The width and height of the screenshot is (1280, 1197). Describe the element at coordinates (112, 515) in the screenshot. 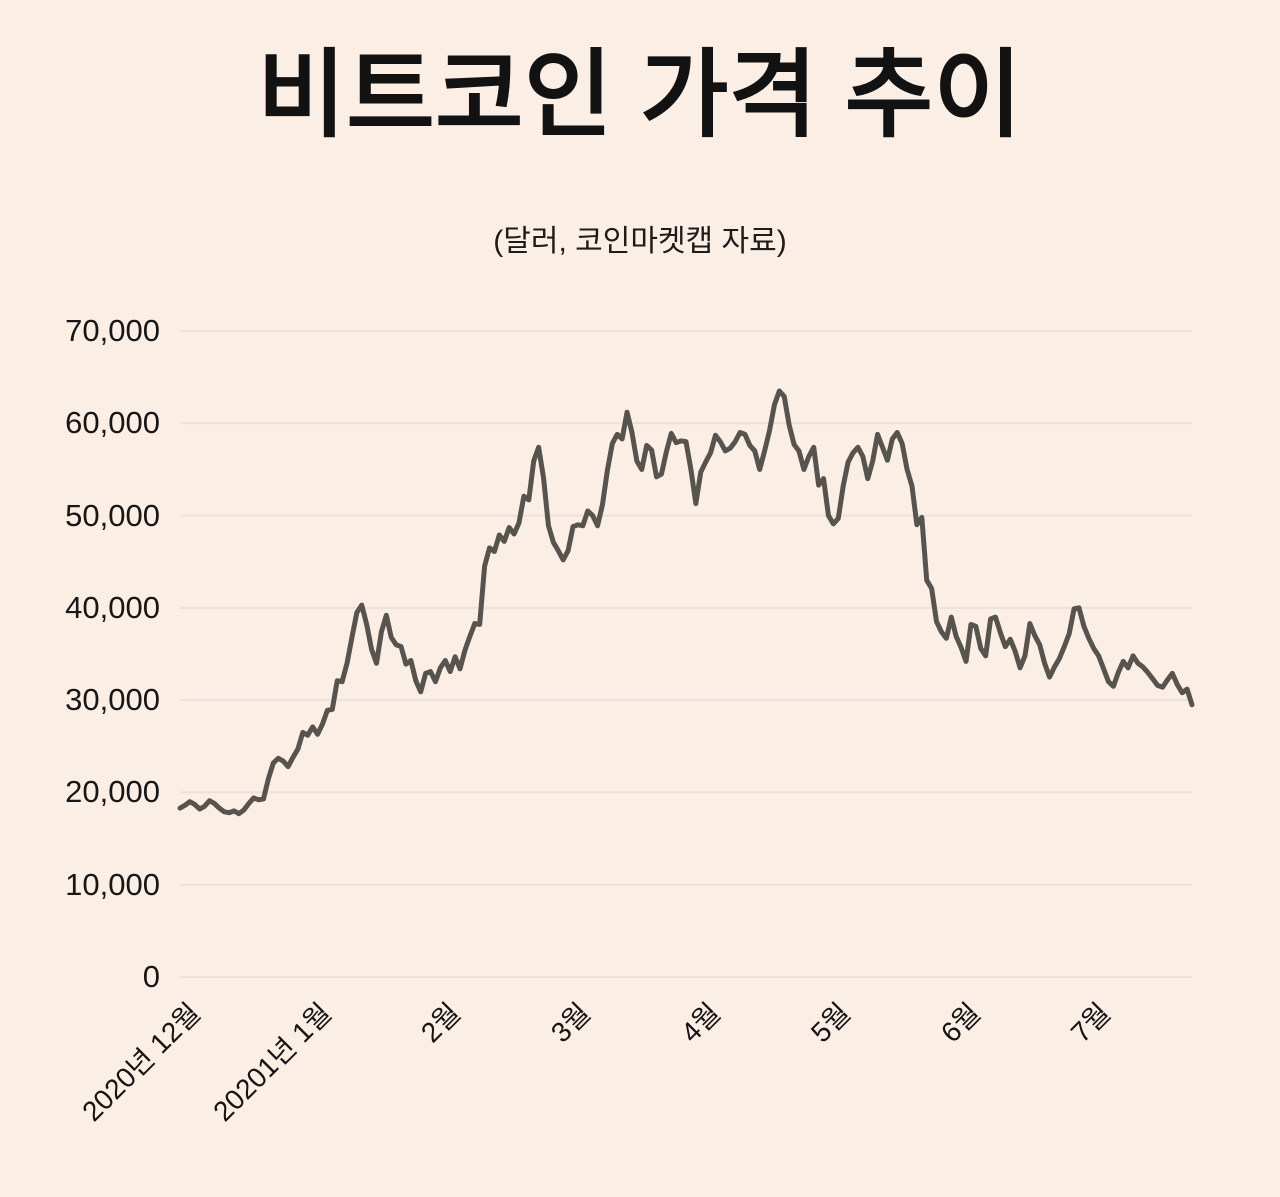

I see `y-tick-label: 50,000` at that location.